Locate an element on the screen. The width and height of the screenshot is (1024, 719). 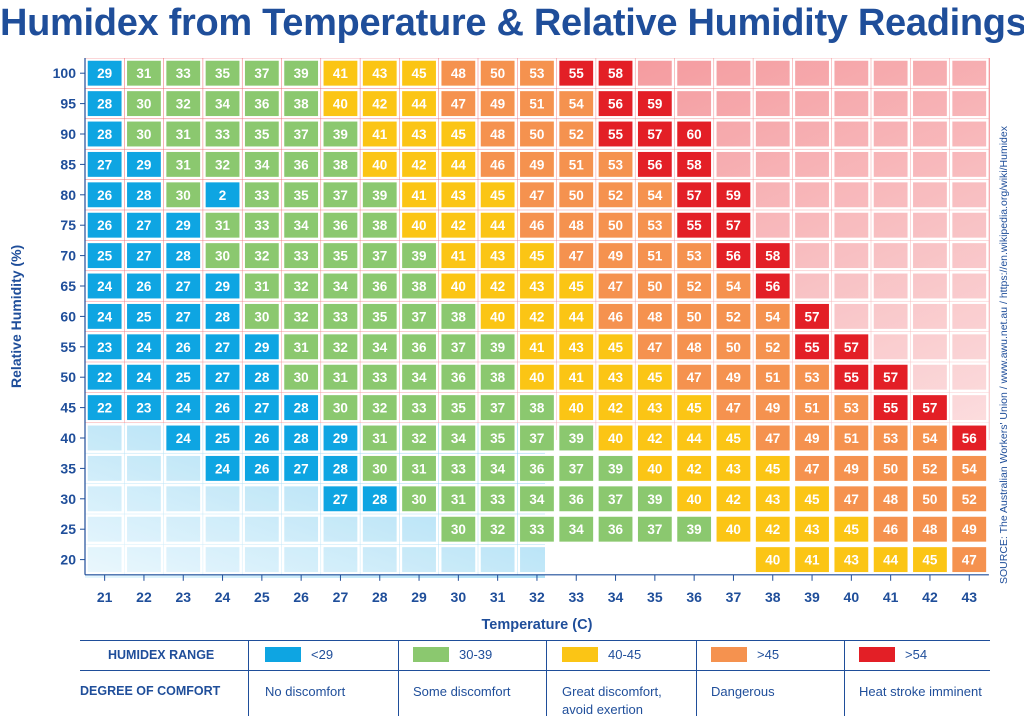
cell-value: 53 is located at coordinates (891, 438).